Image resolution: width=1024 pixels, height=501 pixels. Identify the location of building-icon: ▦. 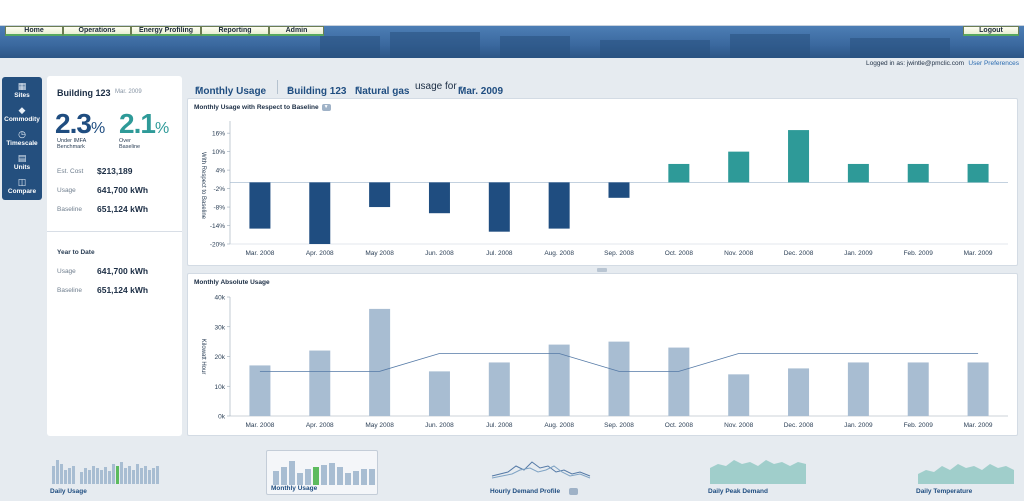
(22, 86).